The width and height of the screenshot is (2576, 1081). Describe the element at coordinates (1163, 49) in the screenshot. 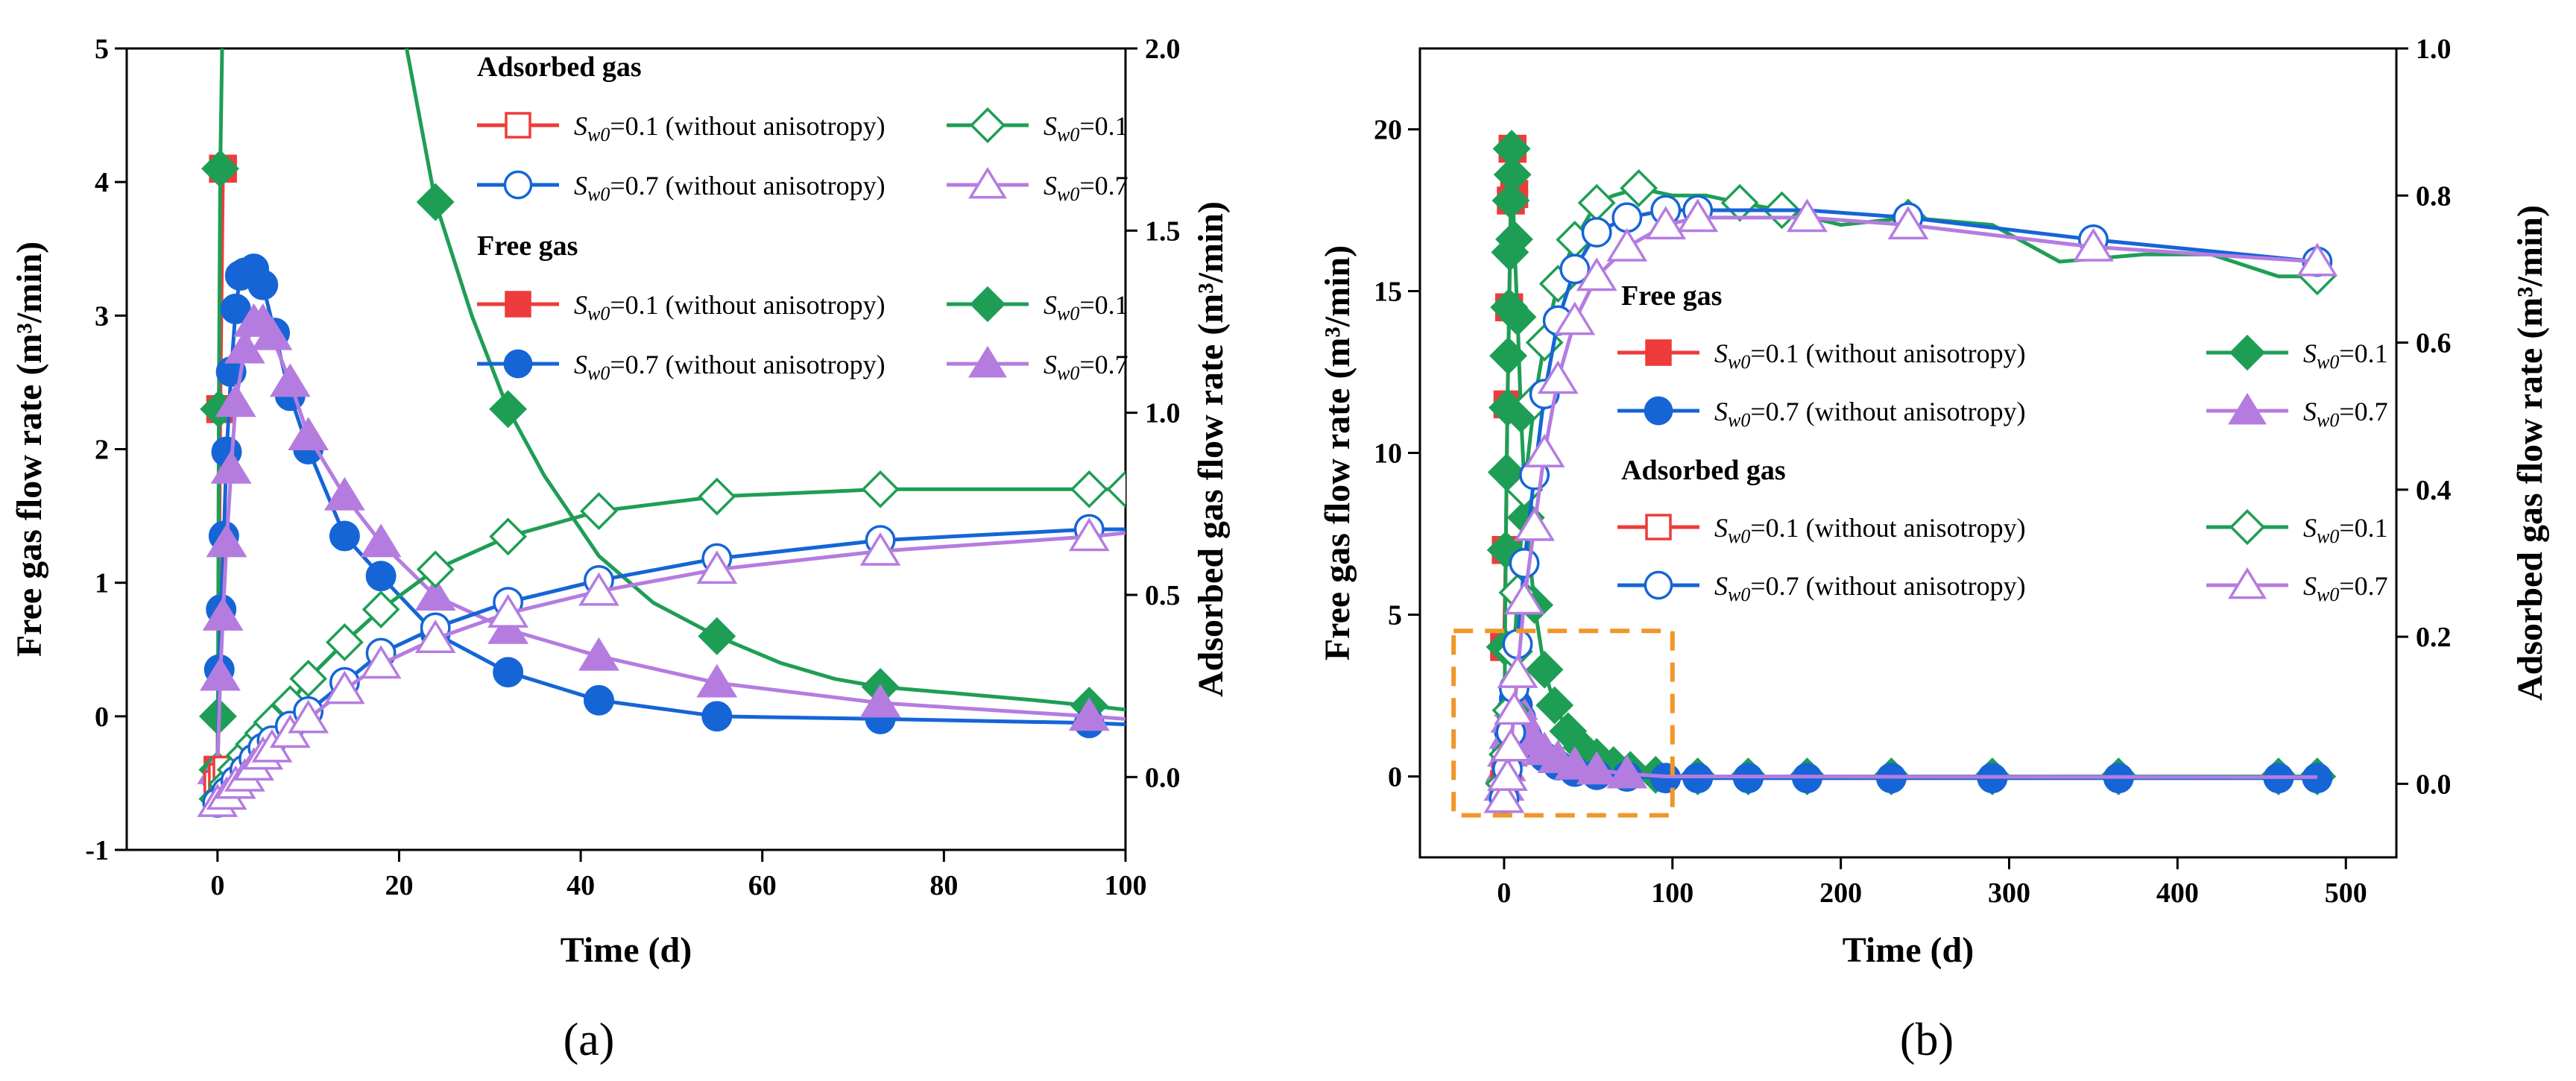

I see `y-right-tick-label: 2.0` at that location.